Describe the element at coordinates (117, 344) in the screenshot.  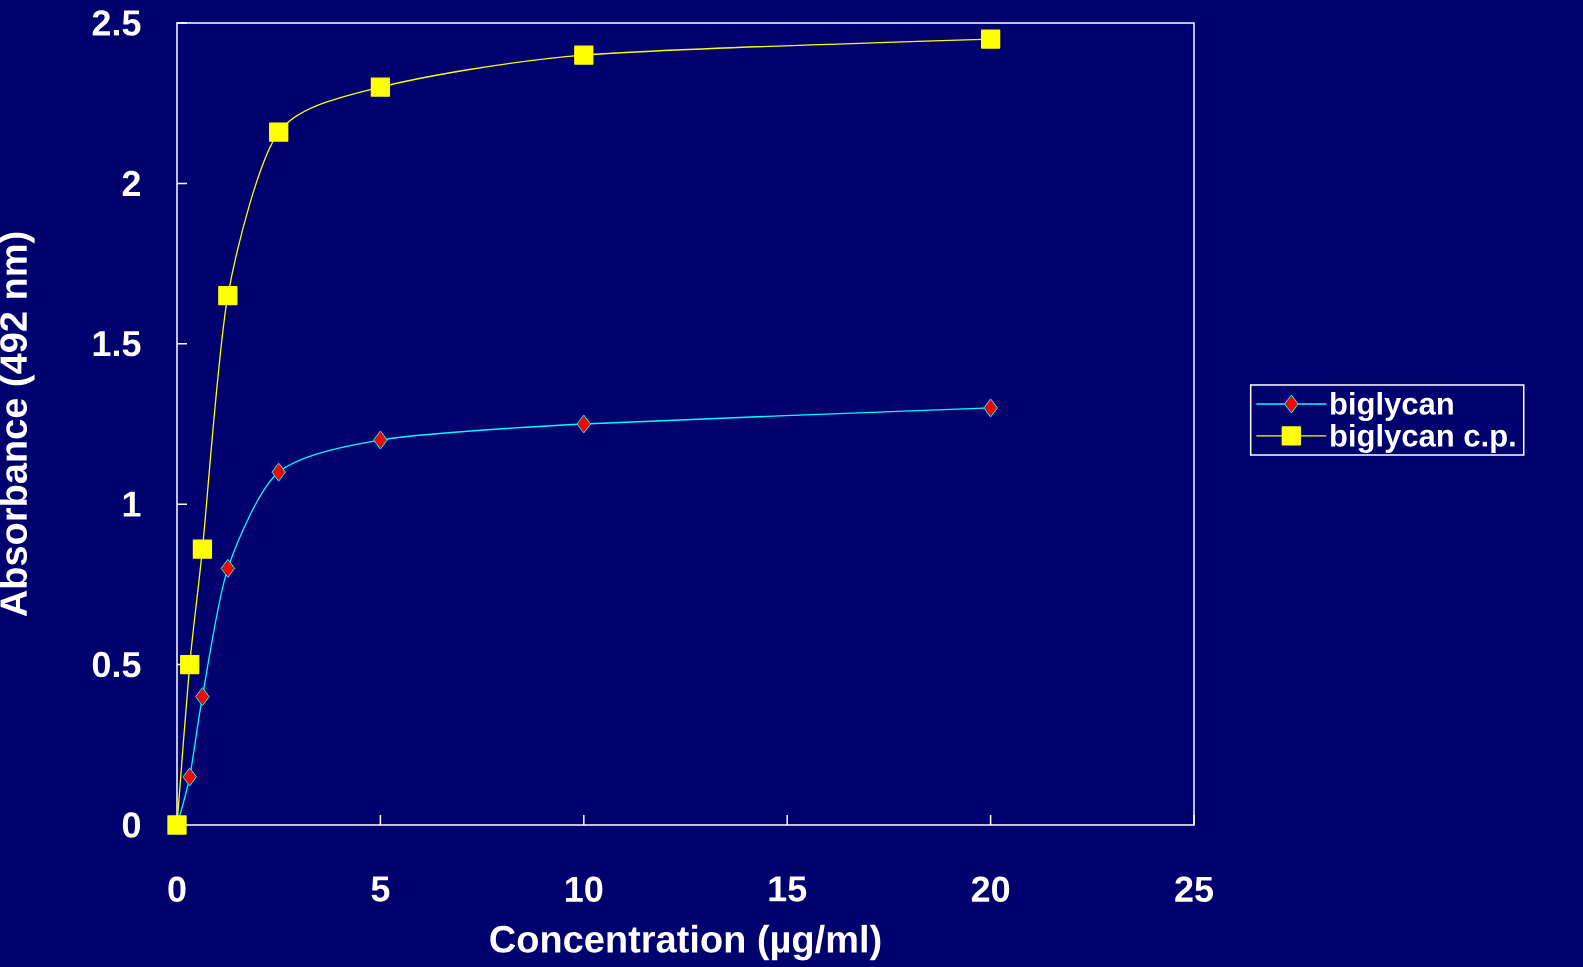
I see `y-tick-label: 1.5` at that location.